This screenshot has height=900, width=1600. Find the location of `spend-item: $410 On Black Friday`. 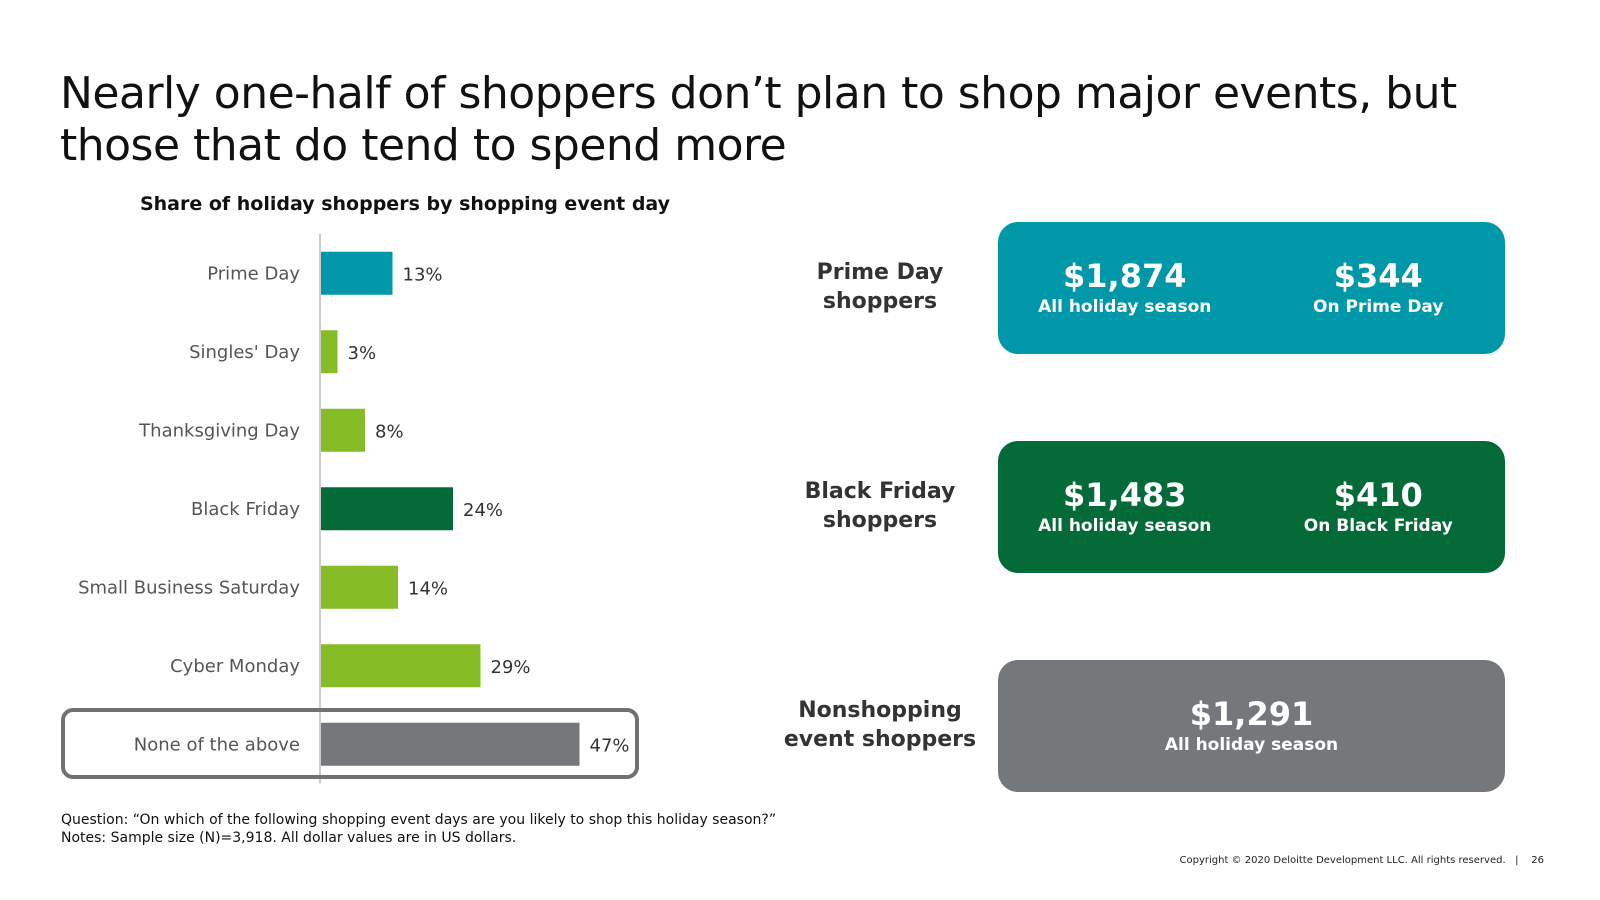

spend-item: $410 On Black Friday is located at coordinates (1379, 507).